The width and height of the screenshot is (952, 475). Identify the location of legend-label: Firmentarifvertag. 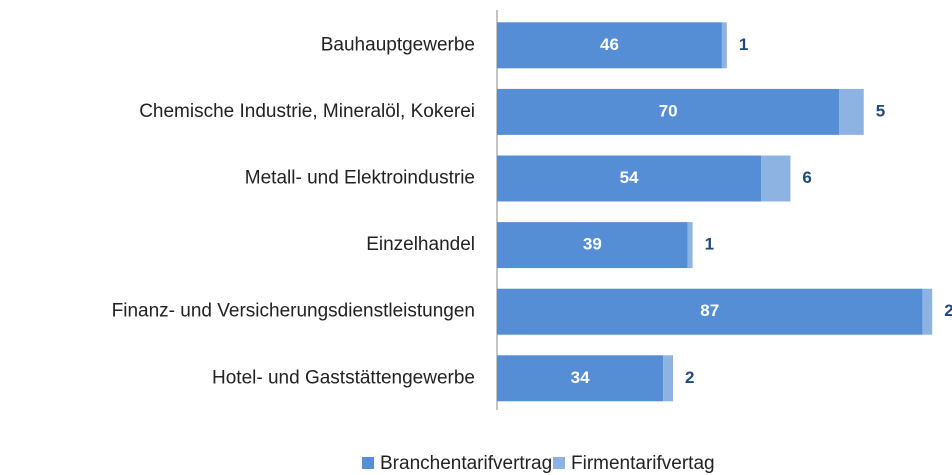
(643, 463).